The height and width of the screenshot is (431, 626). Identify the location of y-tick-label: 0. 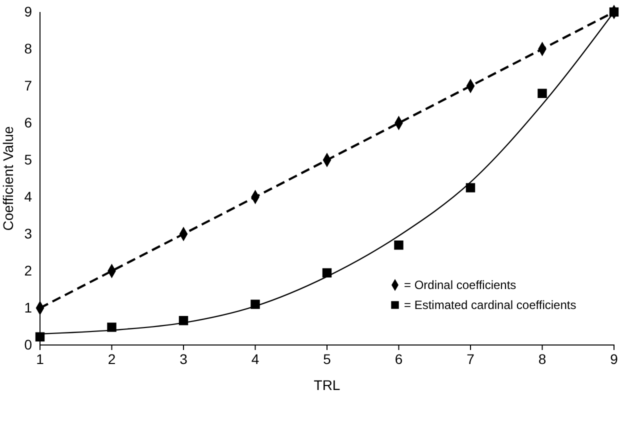
(28, 344).